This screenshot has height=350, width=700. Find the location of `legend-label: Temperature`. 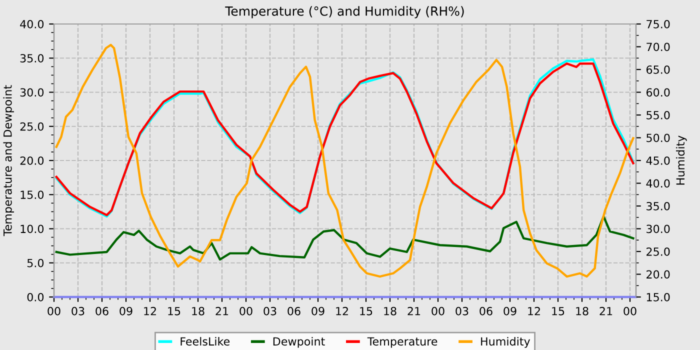

legend-label: Temperature is located at coordinates (402, 342).